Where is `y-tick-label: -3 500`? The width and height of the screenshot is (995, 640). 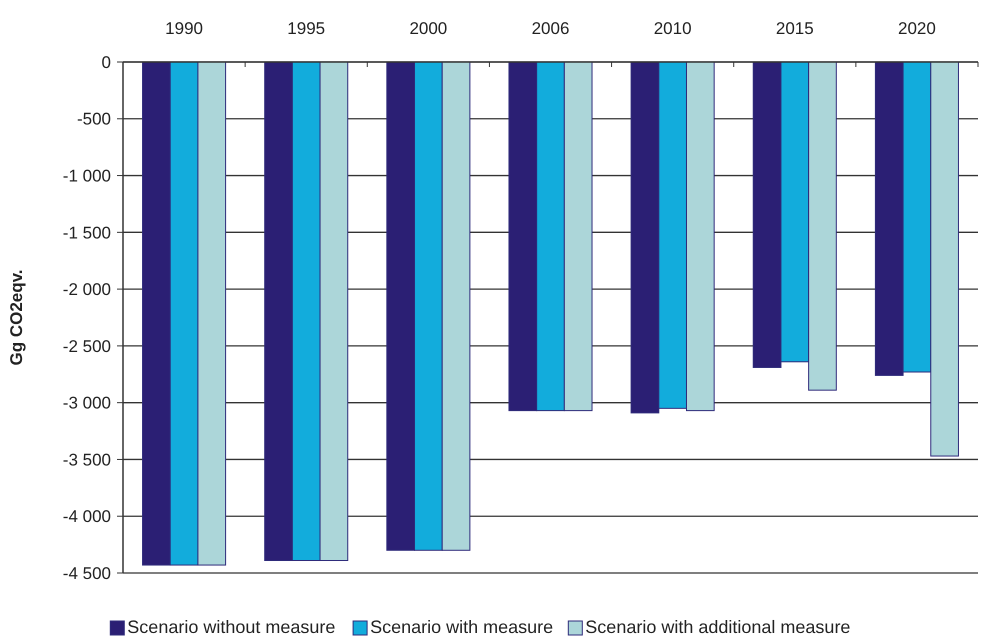
y-tick-label: -3 500 is located at coordinates (86, 460).